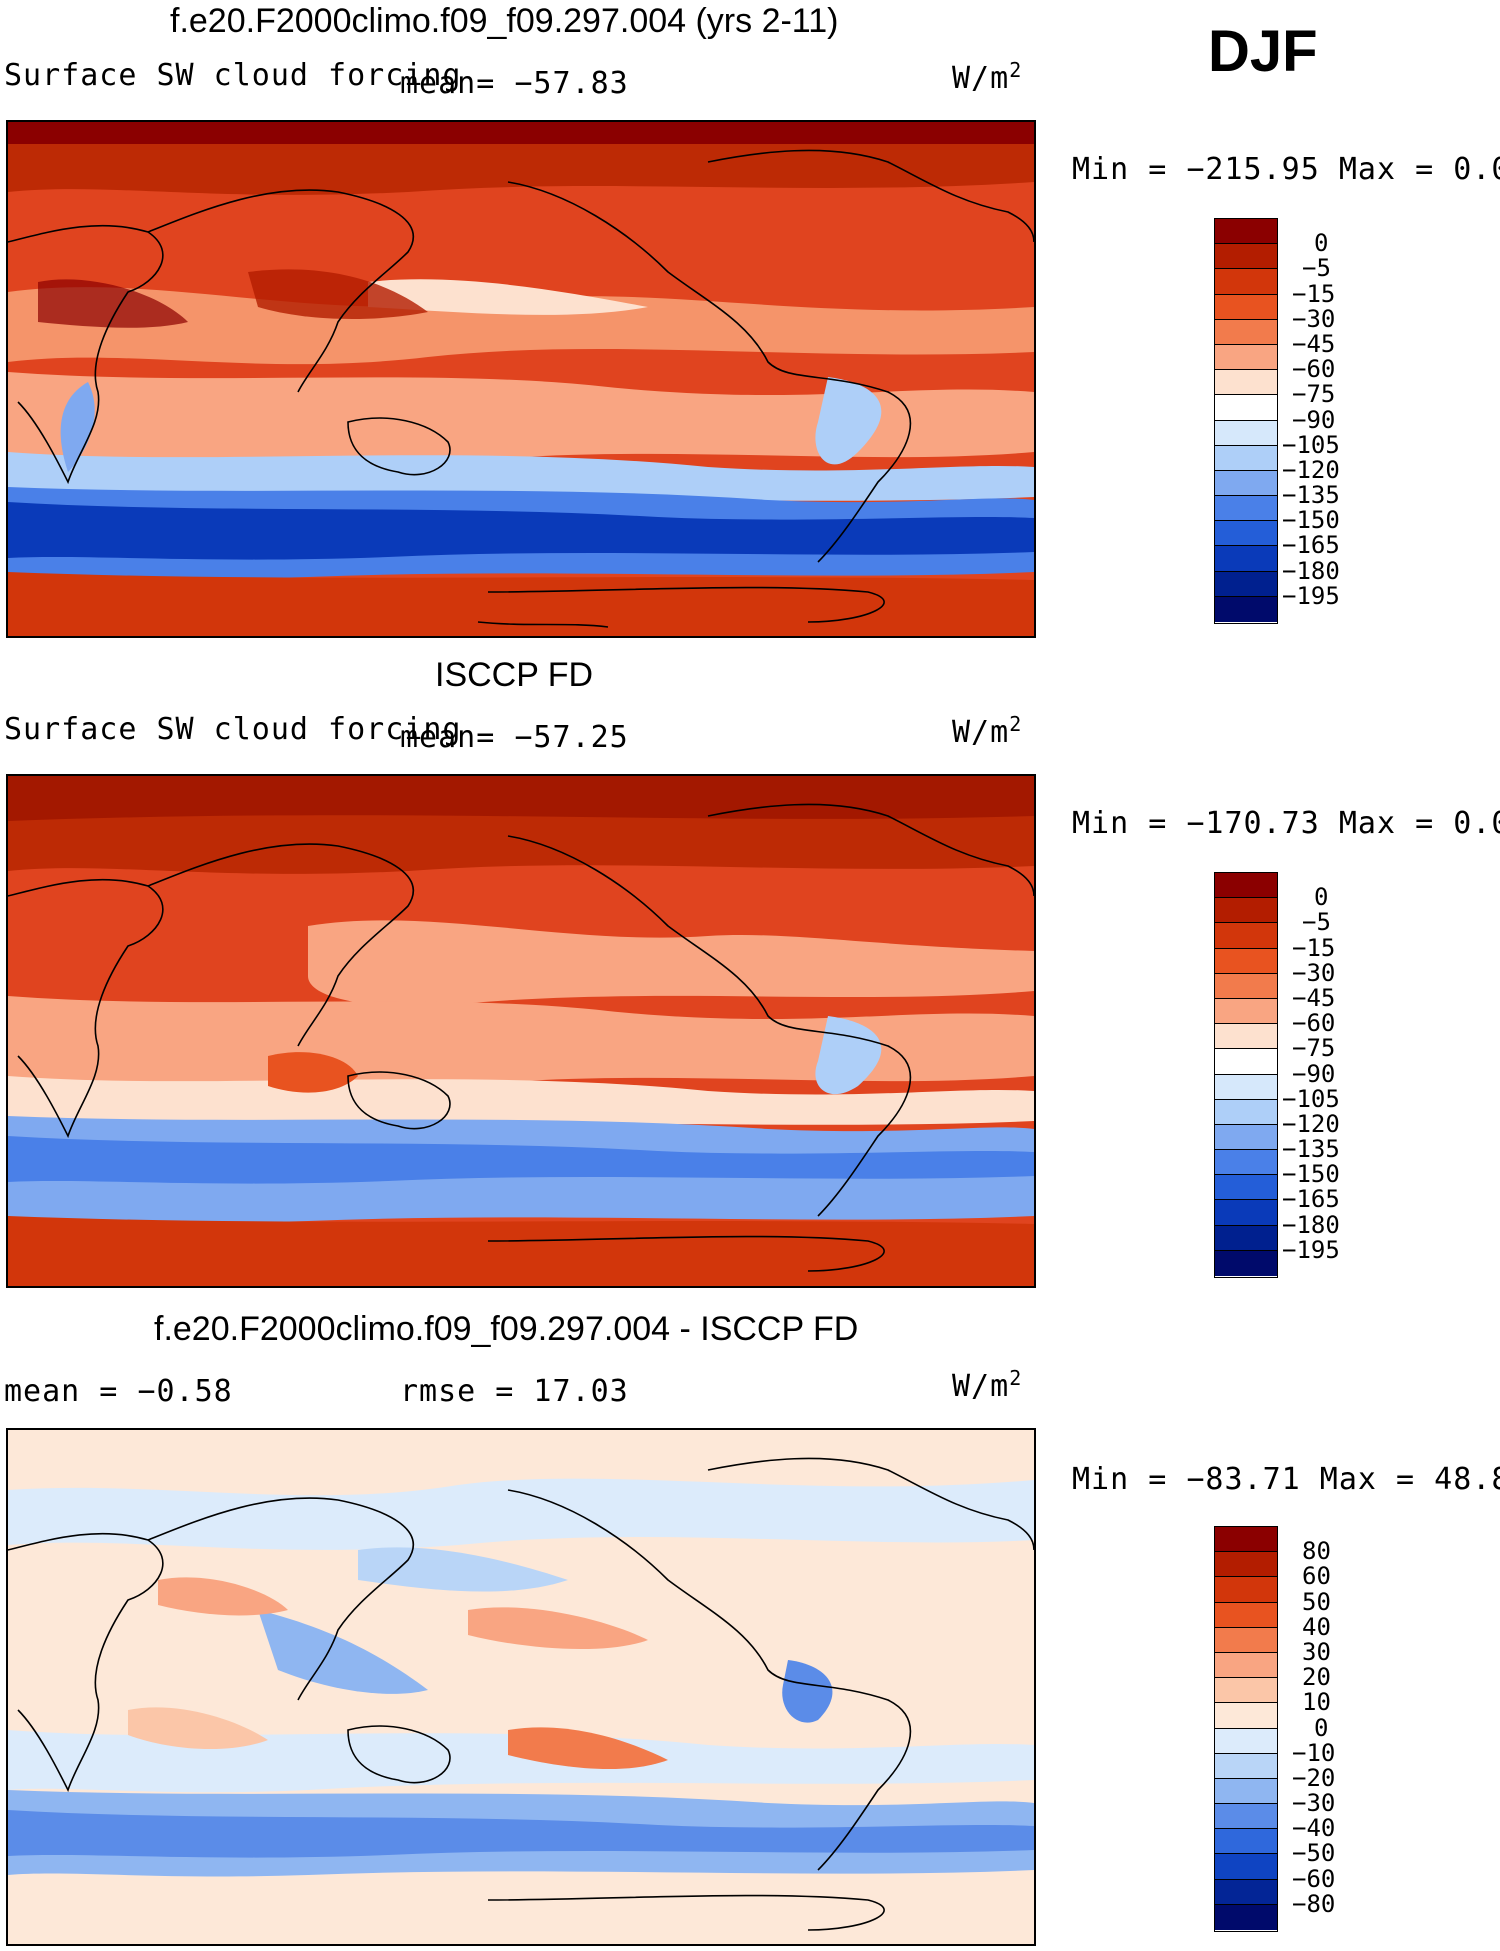 The width and height of the screenshot is (1500, 1951). I want to click on colorbar-tick-label: −180, so click(1311, 570).